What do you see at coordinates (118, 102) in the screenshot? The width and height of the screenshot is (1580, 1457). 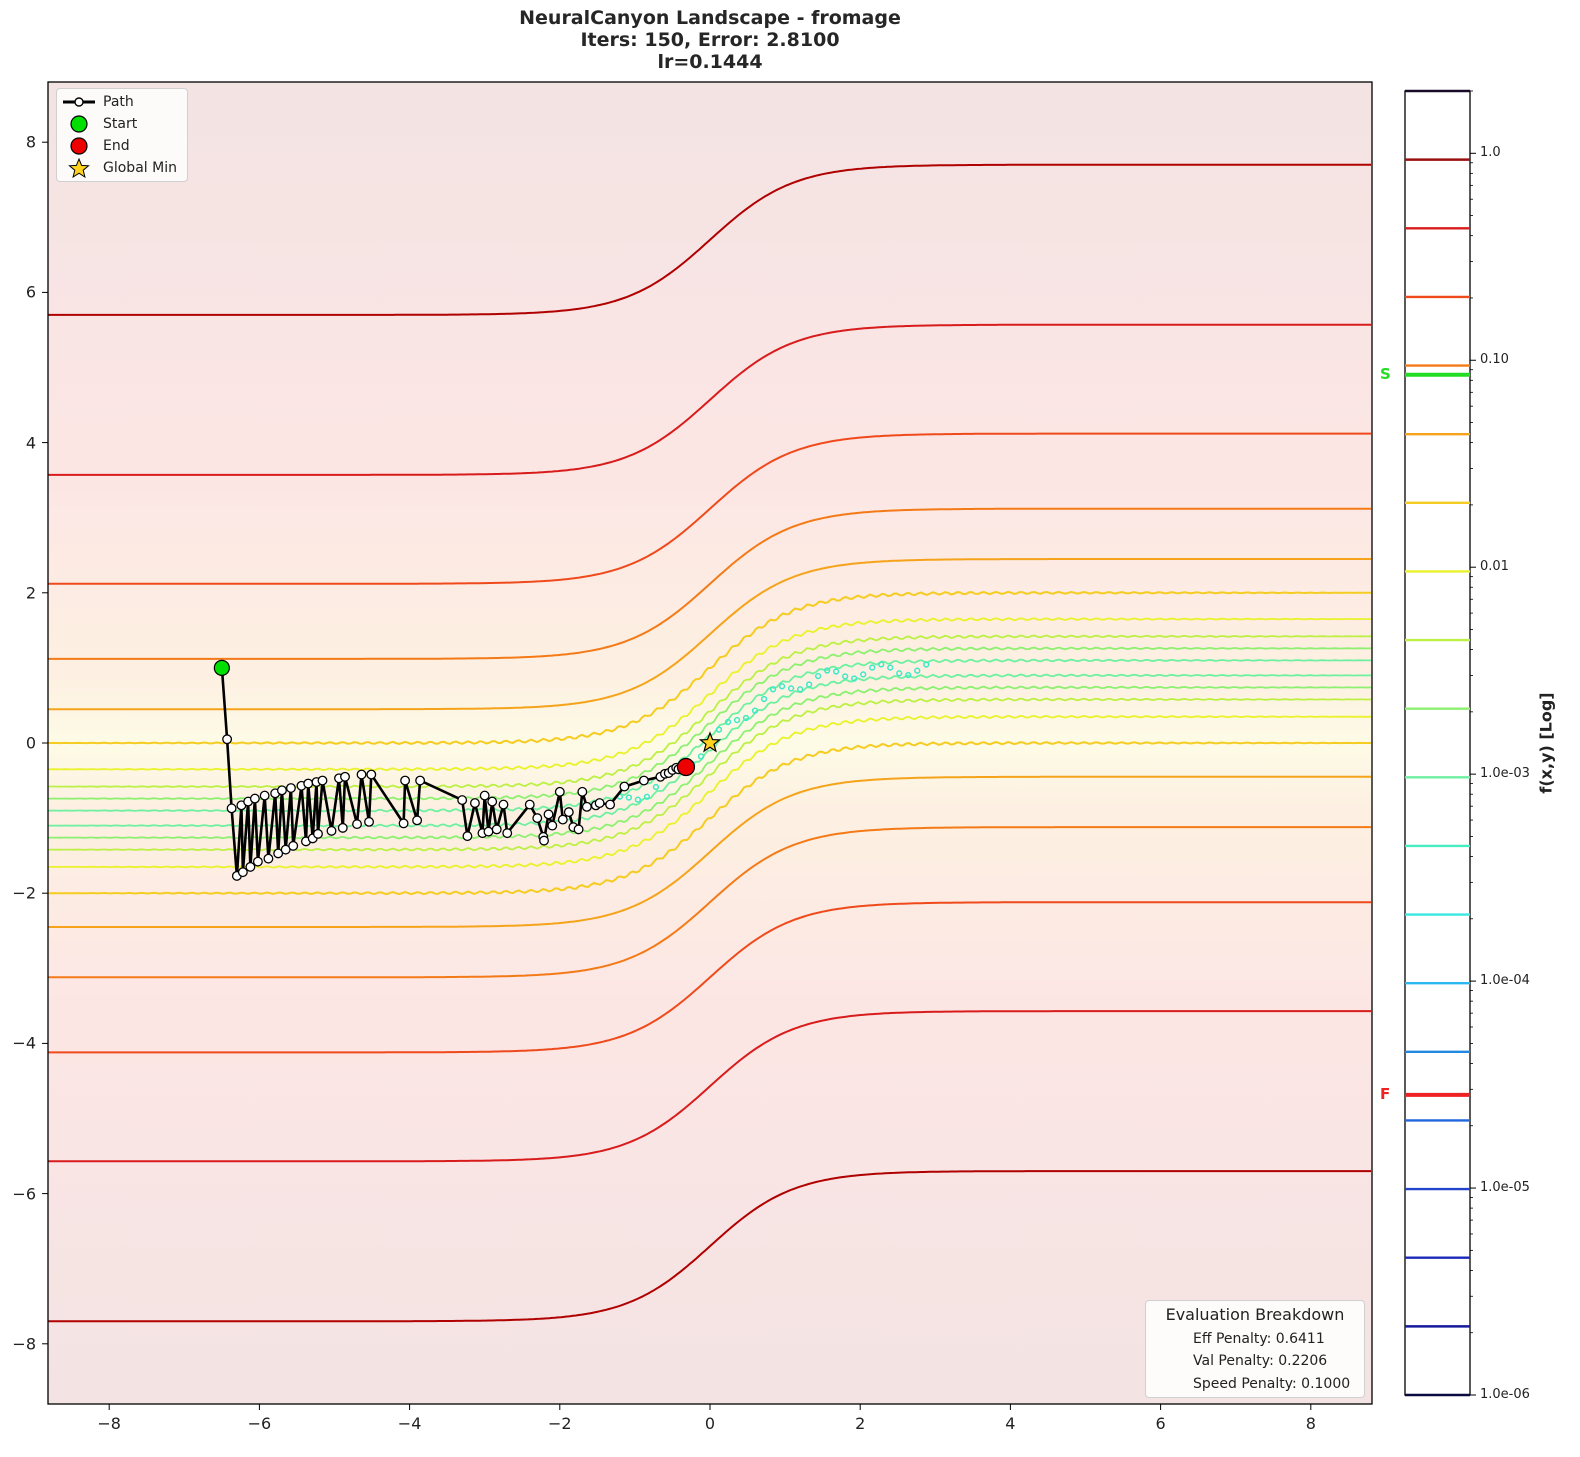 I see `legend-label: Path` at bounding box center [118, 102].